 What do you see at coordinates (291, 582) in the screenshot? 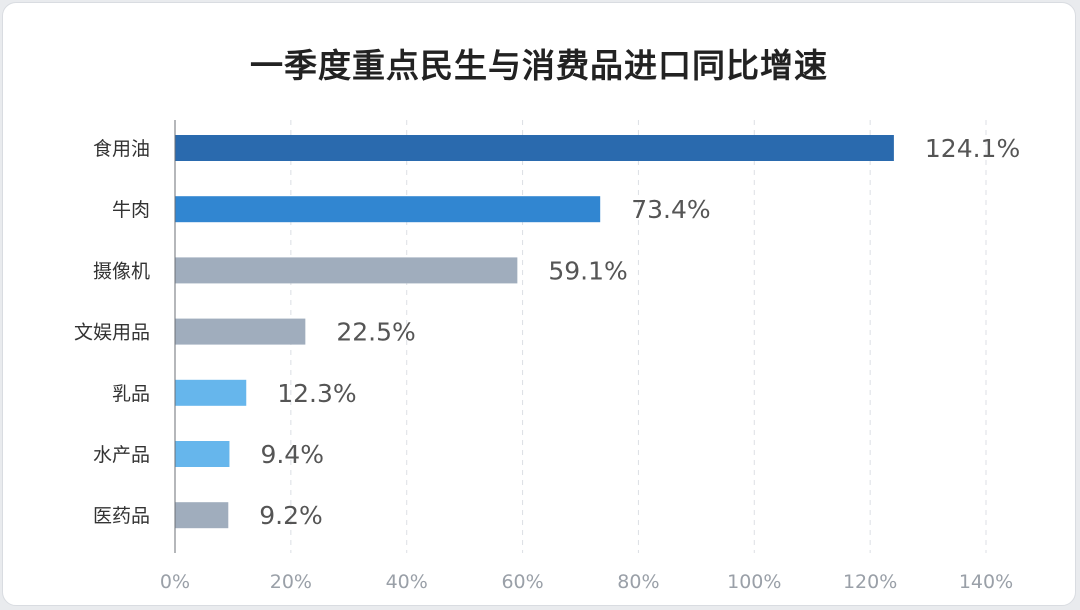
I see `x-tick-label: 20%` at bounding box center [291, 582].